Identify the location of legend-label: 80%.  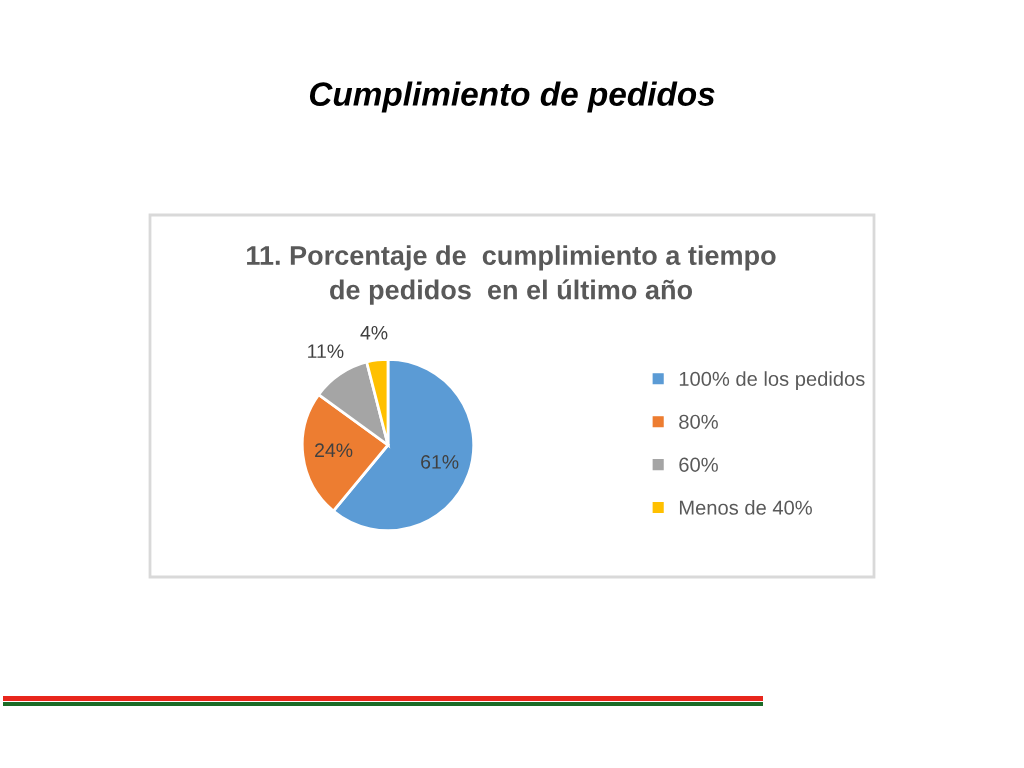
(698, 421).